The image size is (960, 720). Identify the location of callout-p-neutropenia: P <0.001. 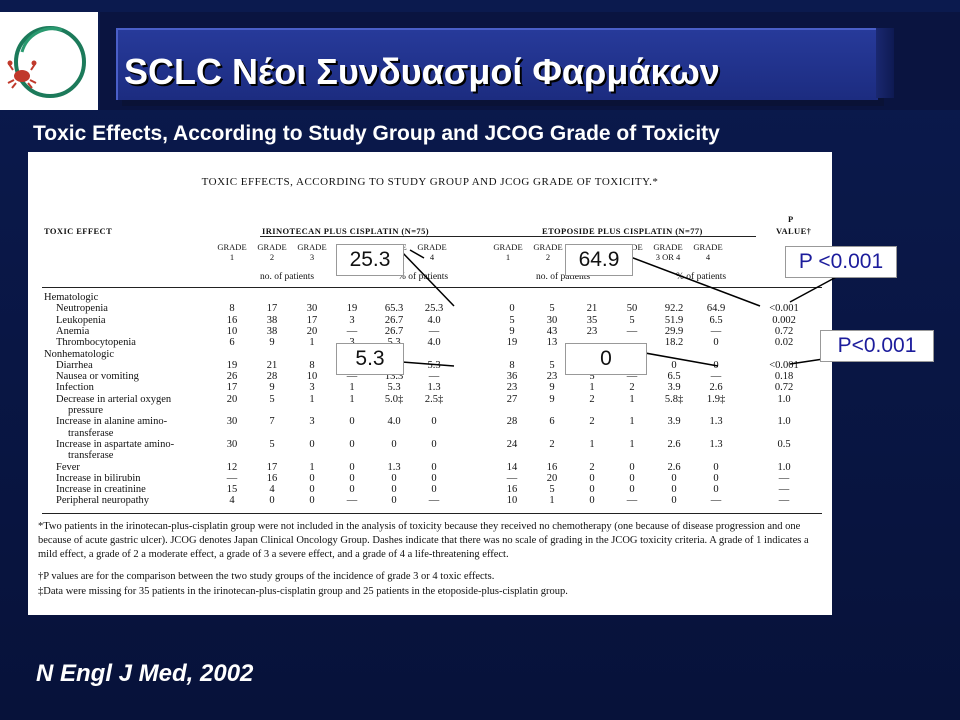
(841, 262).